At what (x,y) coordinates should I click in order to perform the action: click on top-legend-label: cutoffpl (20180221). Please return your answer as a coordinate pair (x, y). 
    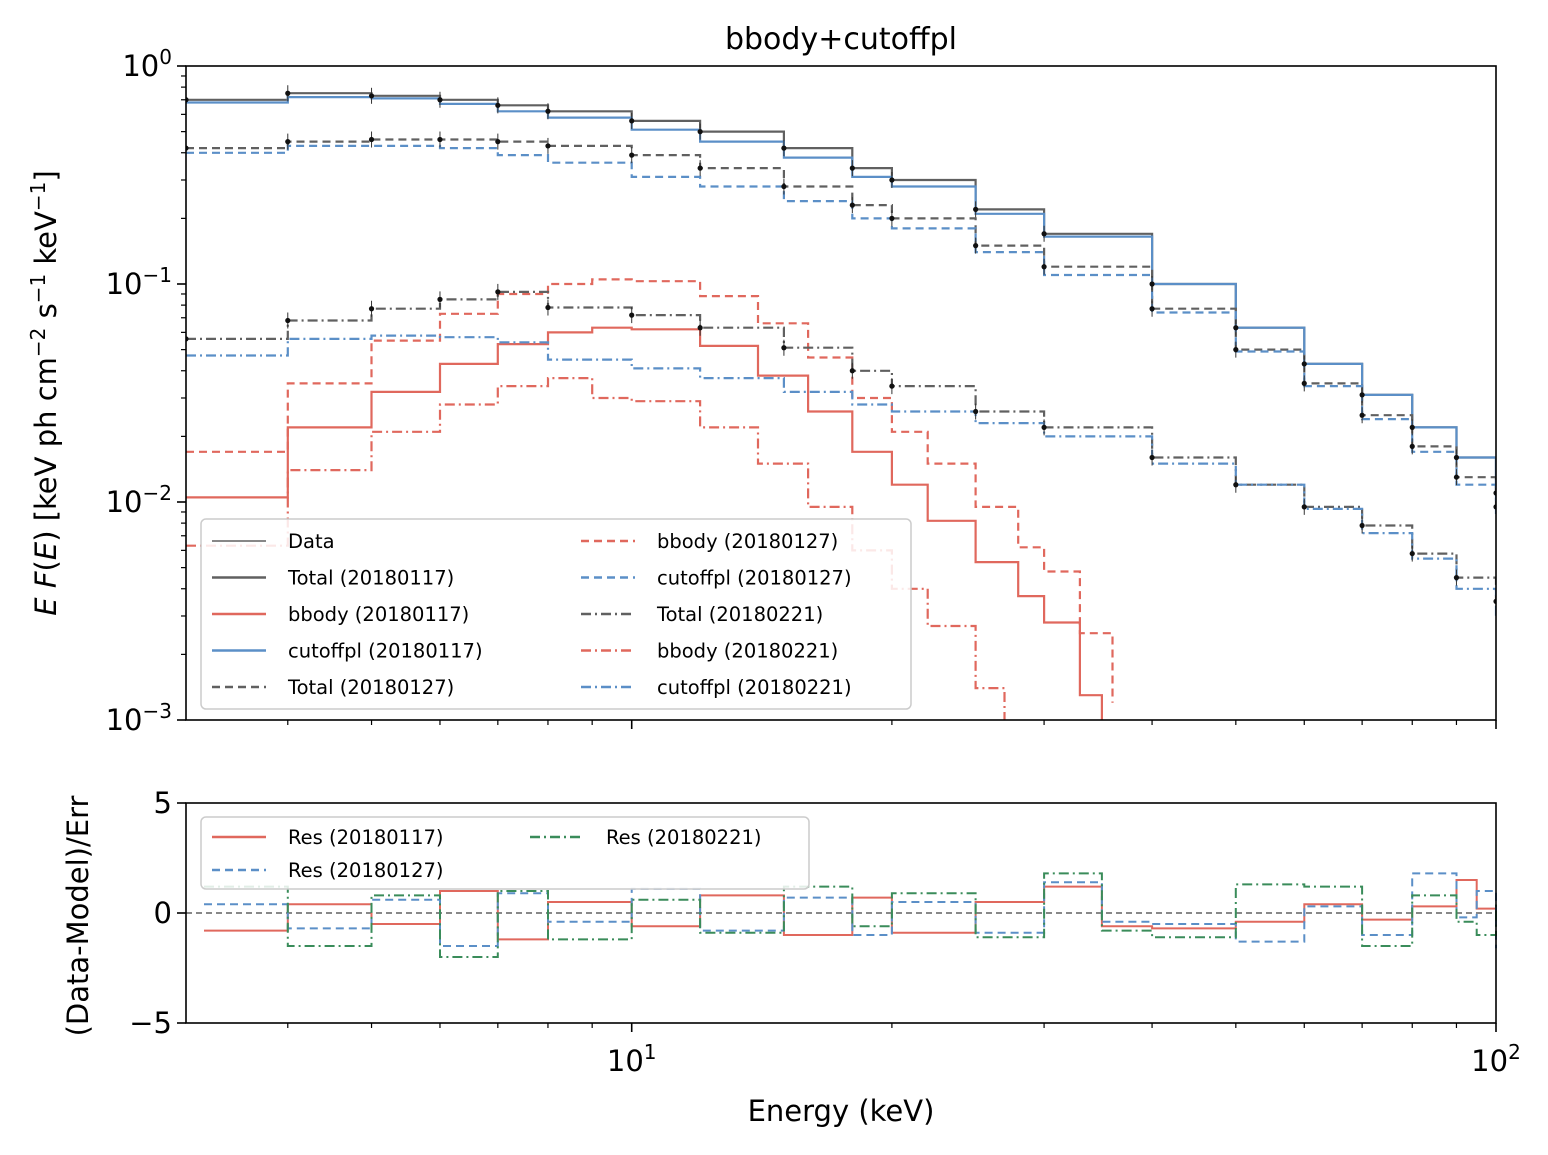
    Looking at the image, I should click on (754, 687).